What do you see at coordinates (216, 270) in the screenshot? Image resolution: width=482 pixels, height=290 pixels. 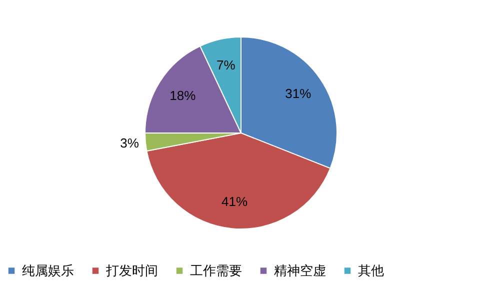 I see `legend-label: 工作需要` at bounding box center [216, 270].